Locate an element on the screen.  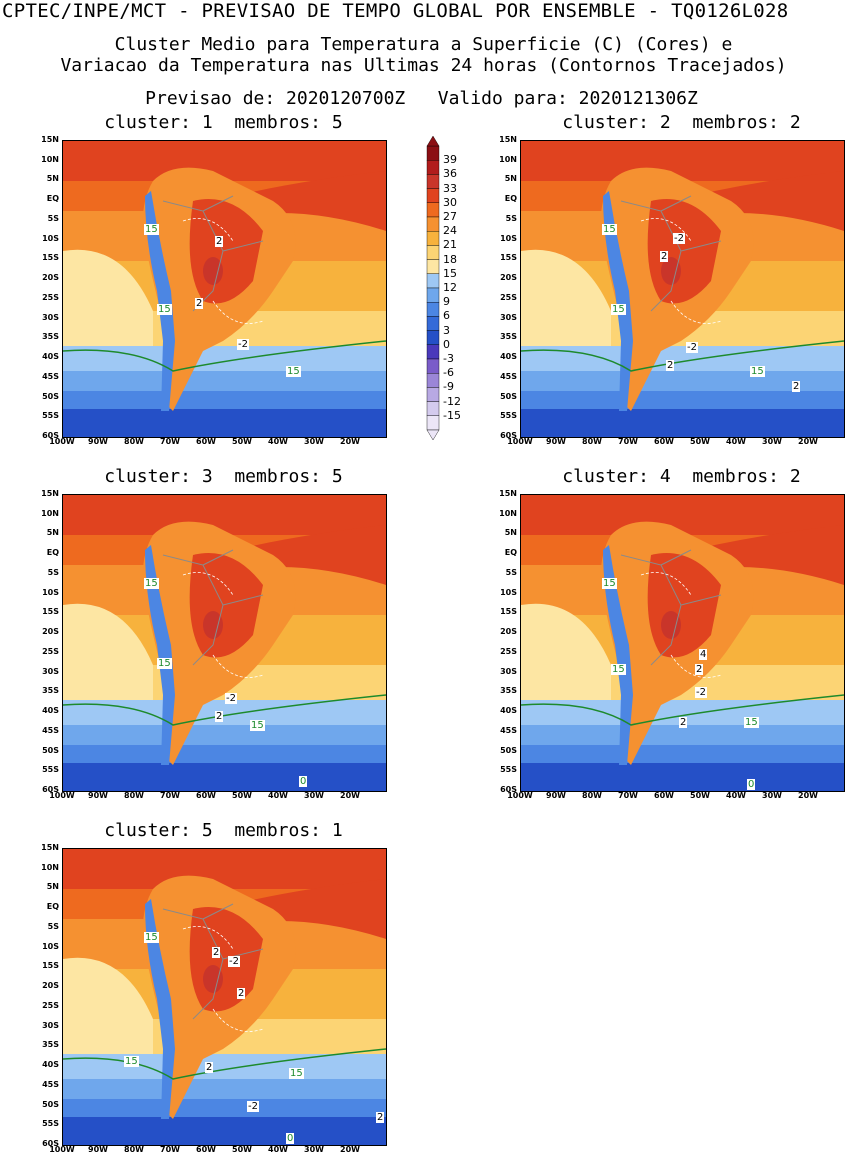
forecast-map: 15 -2 2 15 -2 2 15 2 is located at coordinates (682, 289).